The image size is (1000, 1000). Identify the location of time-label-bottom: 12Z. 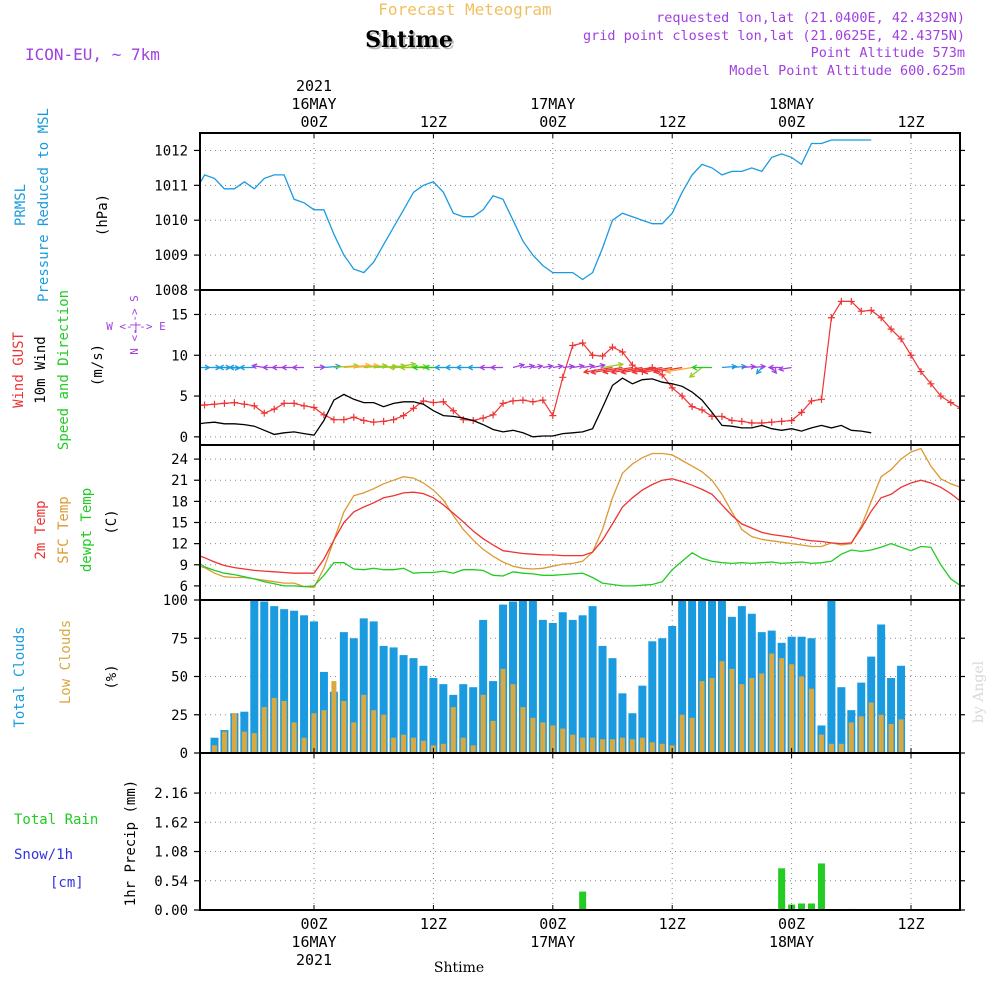
(672, 924).